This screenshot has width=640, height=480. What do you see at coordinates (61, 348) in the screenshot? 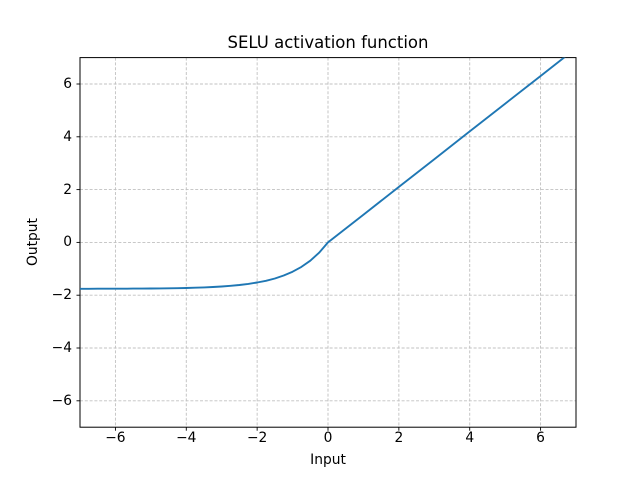
I see `y-tick-label: −4` at bounding box center [61, 348].